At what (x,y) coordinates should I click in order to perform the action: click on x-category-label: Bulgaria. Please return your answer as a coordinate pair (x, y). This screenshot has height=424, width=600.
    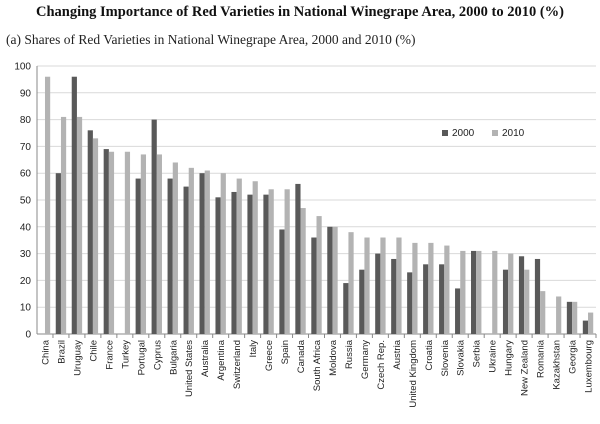
    Looking at the image, I should click on (173, 357).